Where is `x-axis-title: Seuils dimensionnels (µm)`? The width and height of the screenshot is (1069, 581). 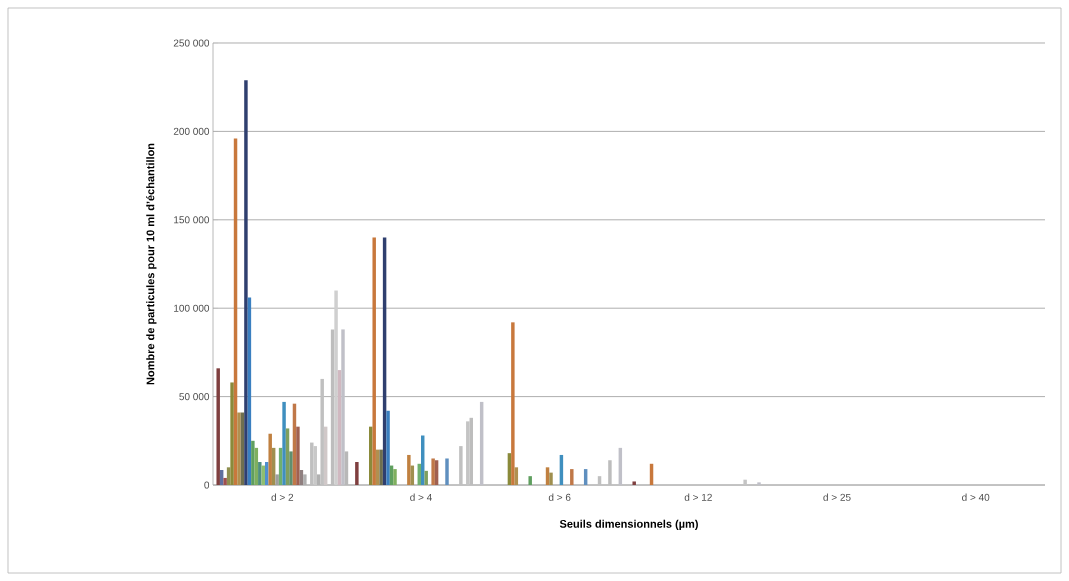
x-axis-title: Seuils dimensionnels (µm) is located at coordinates (628, 524).